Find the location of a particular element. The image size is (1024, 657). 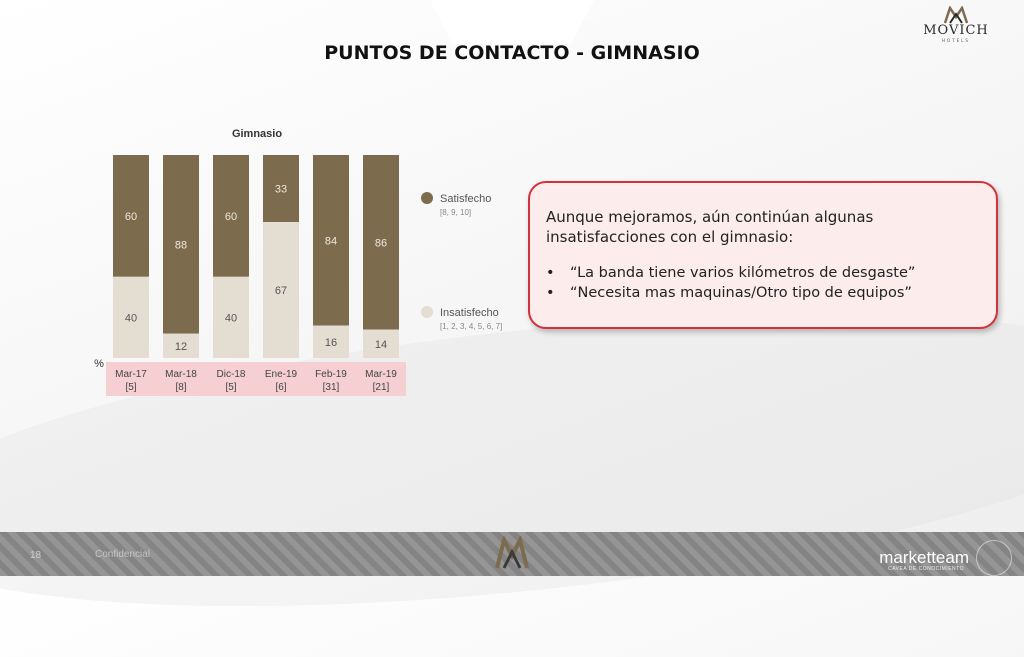

x-tick-base: [6] is located at coordinates (280, 387).